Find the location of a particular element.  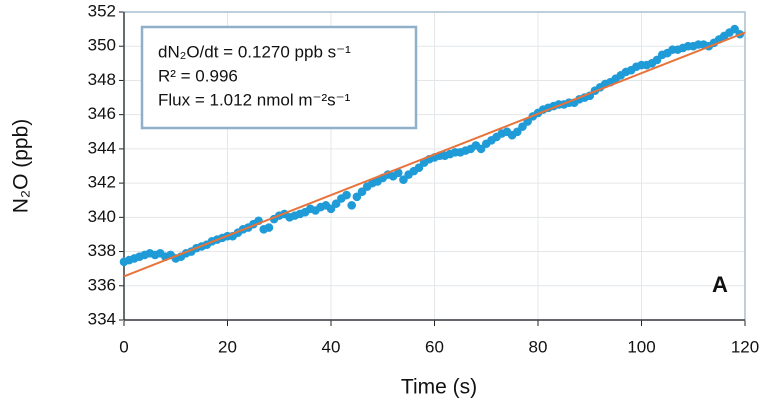

x-tick-label: 40 is located at coordinates (331, 346).